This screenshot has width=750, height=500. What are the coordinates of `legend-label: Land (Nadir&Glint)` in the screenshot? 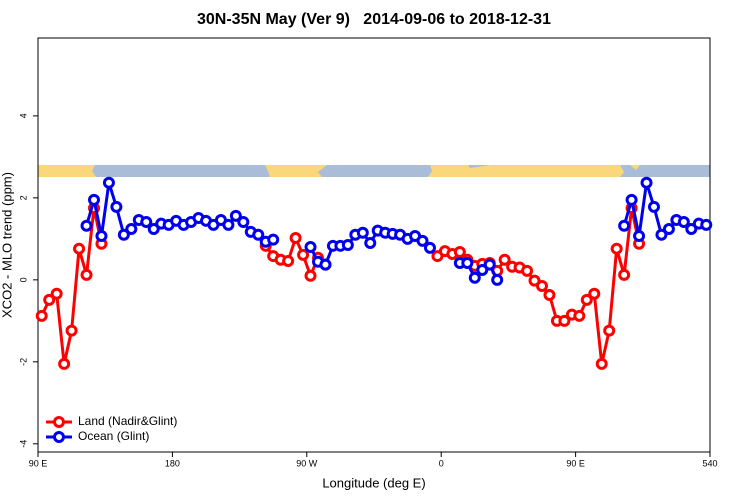 It's located at (127, 421).